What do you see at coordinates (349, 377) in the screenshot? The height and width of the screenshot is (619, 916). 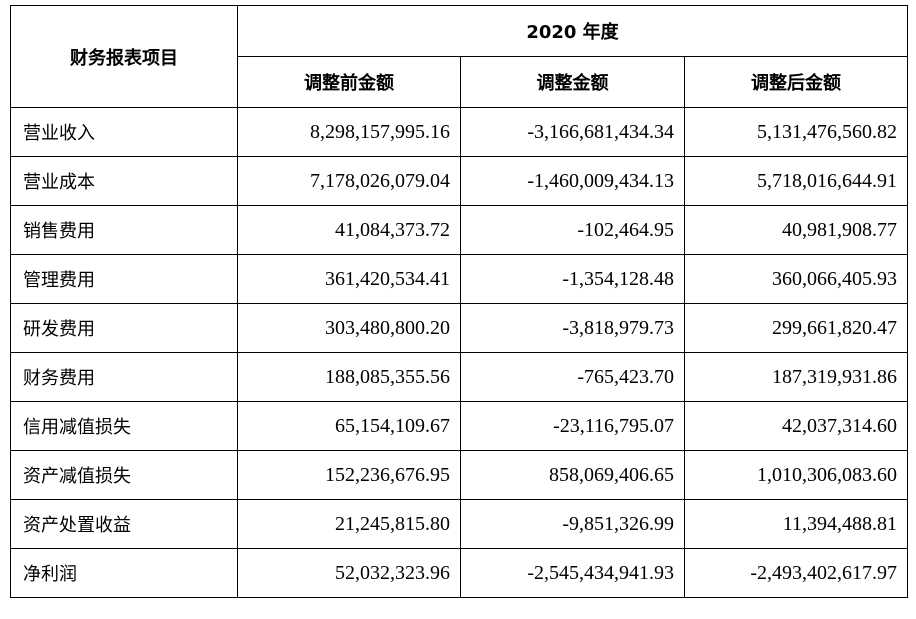 I see `value-before: 188,085,355.56` at bounding box center [349, 377].